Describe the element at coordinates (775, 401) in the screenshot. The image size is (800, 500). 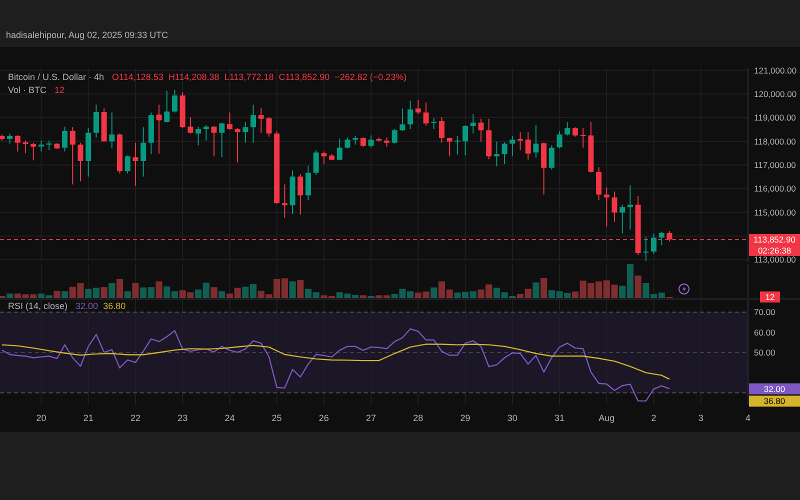
I see `text: 36.80` at that location.